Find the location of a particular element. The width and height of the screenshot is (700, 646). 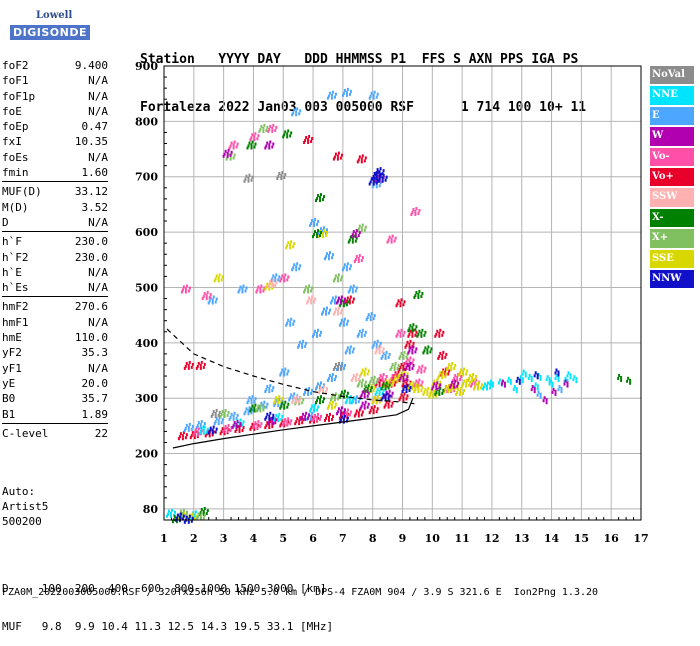

param-name: hmF1 is located at coordinates (15, 322).